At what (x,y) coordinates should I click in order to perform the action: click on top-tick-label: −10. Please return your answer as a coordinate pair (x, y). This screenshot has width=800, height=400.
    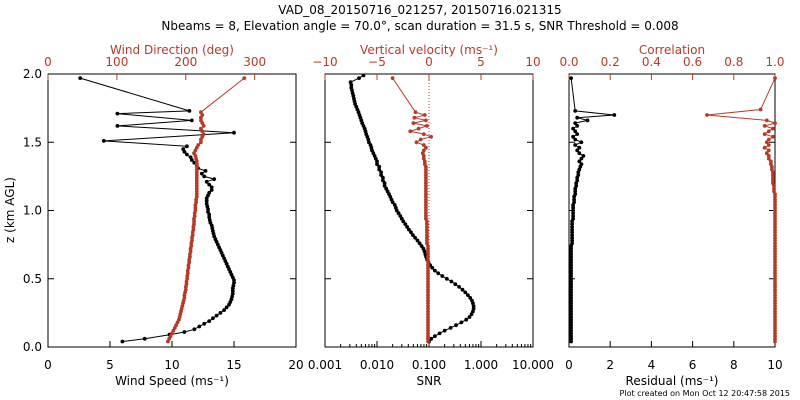
    Looking at the image, I should click on (324, 62).